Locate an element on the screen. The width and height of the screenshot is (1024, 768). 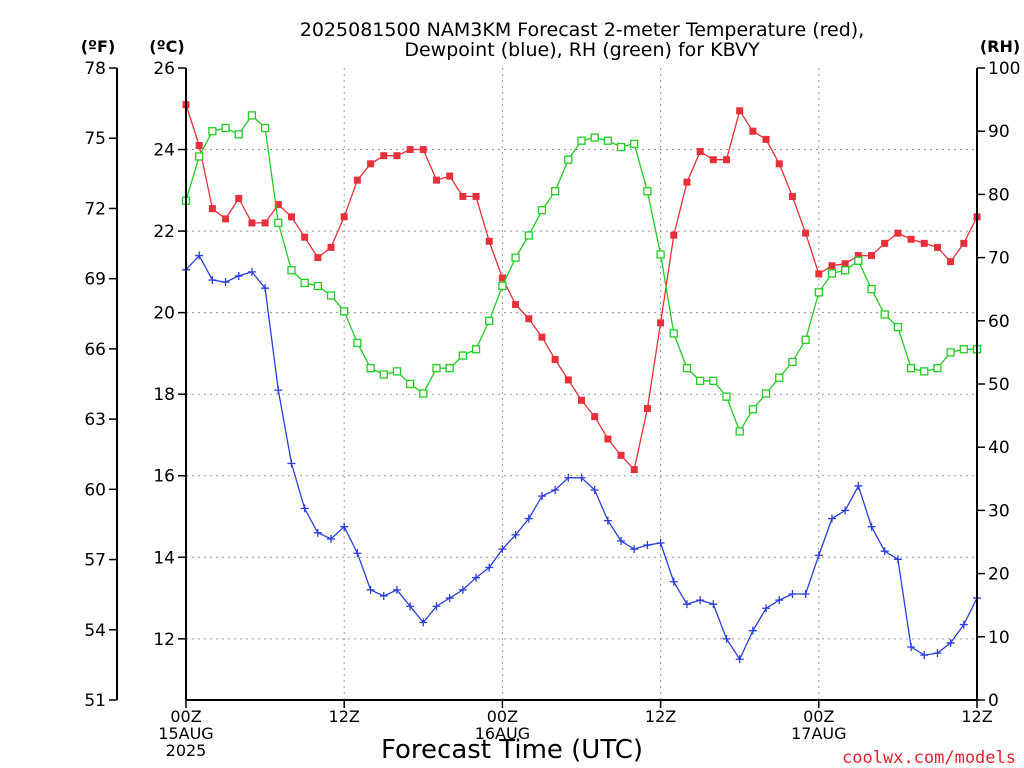
celsius-tick-label: 12 is located at coordinates (164, 640).